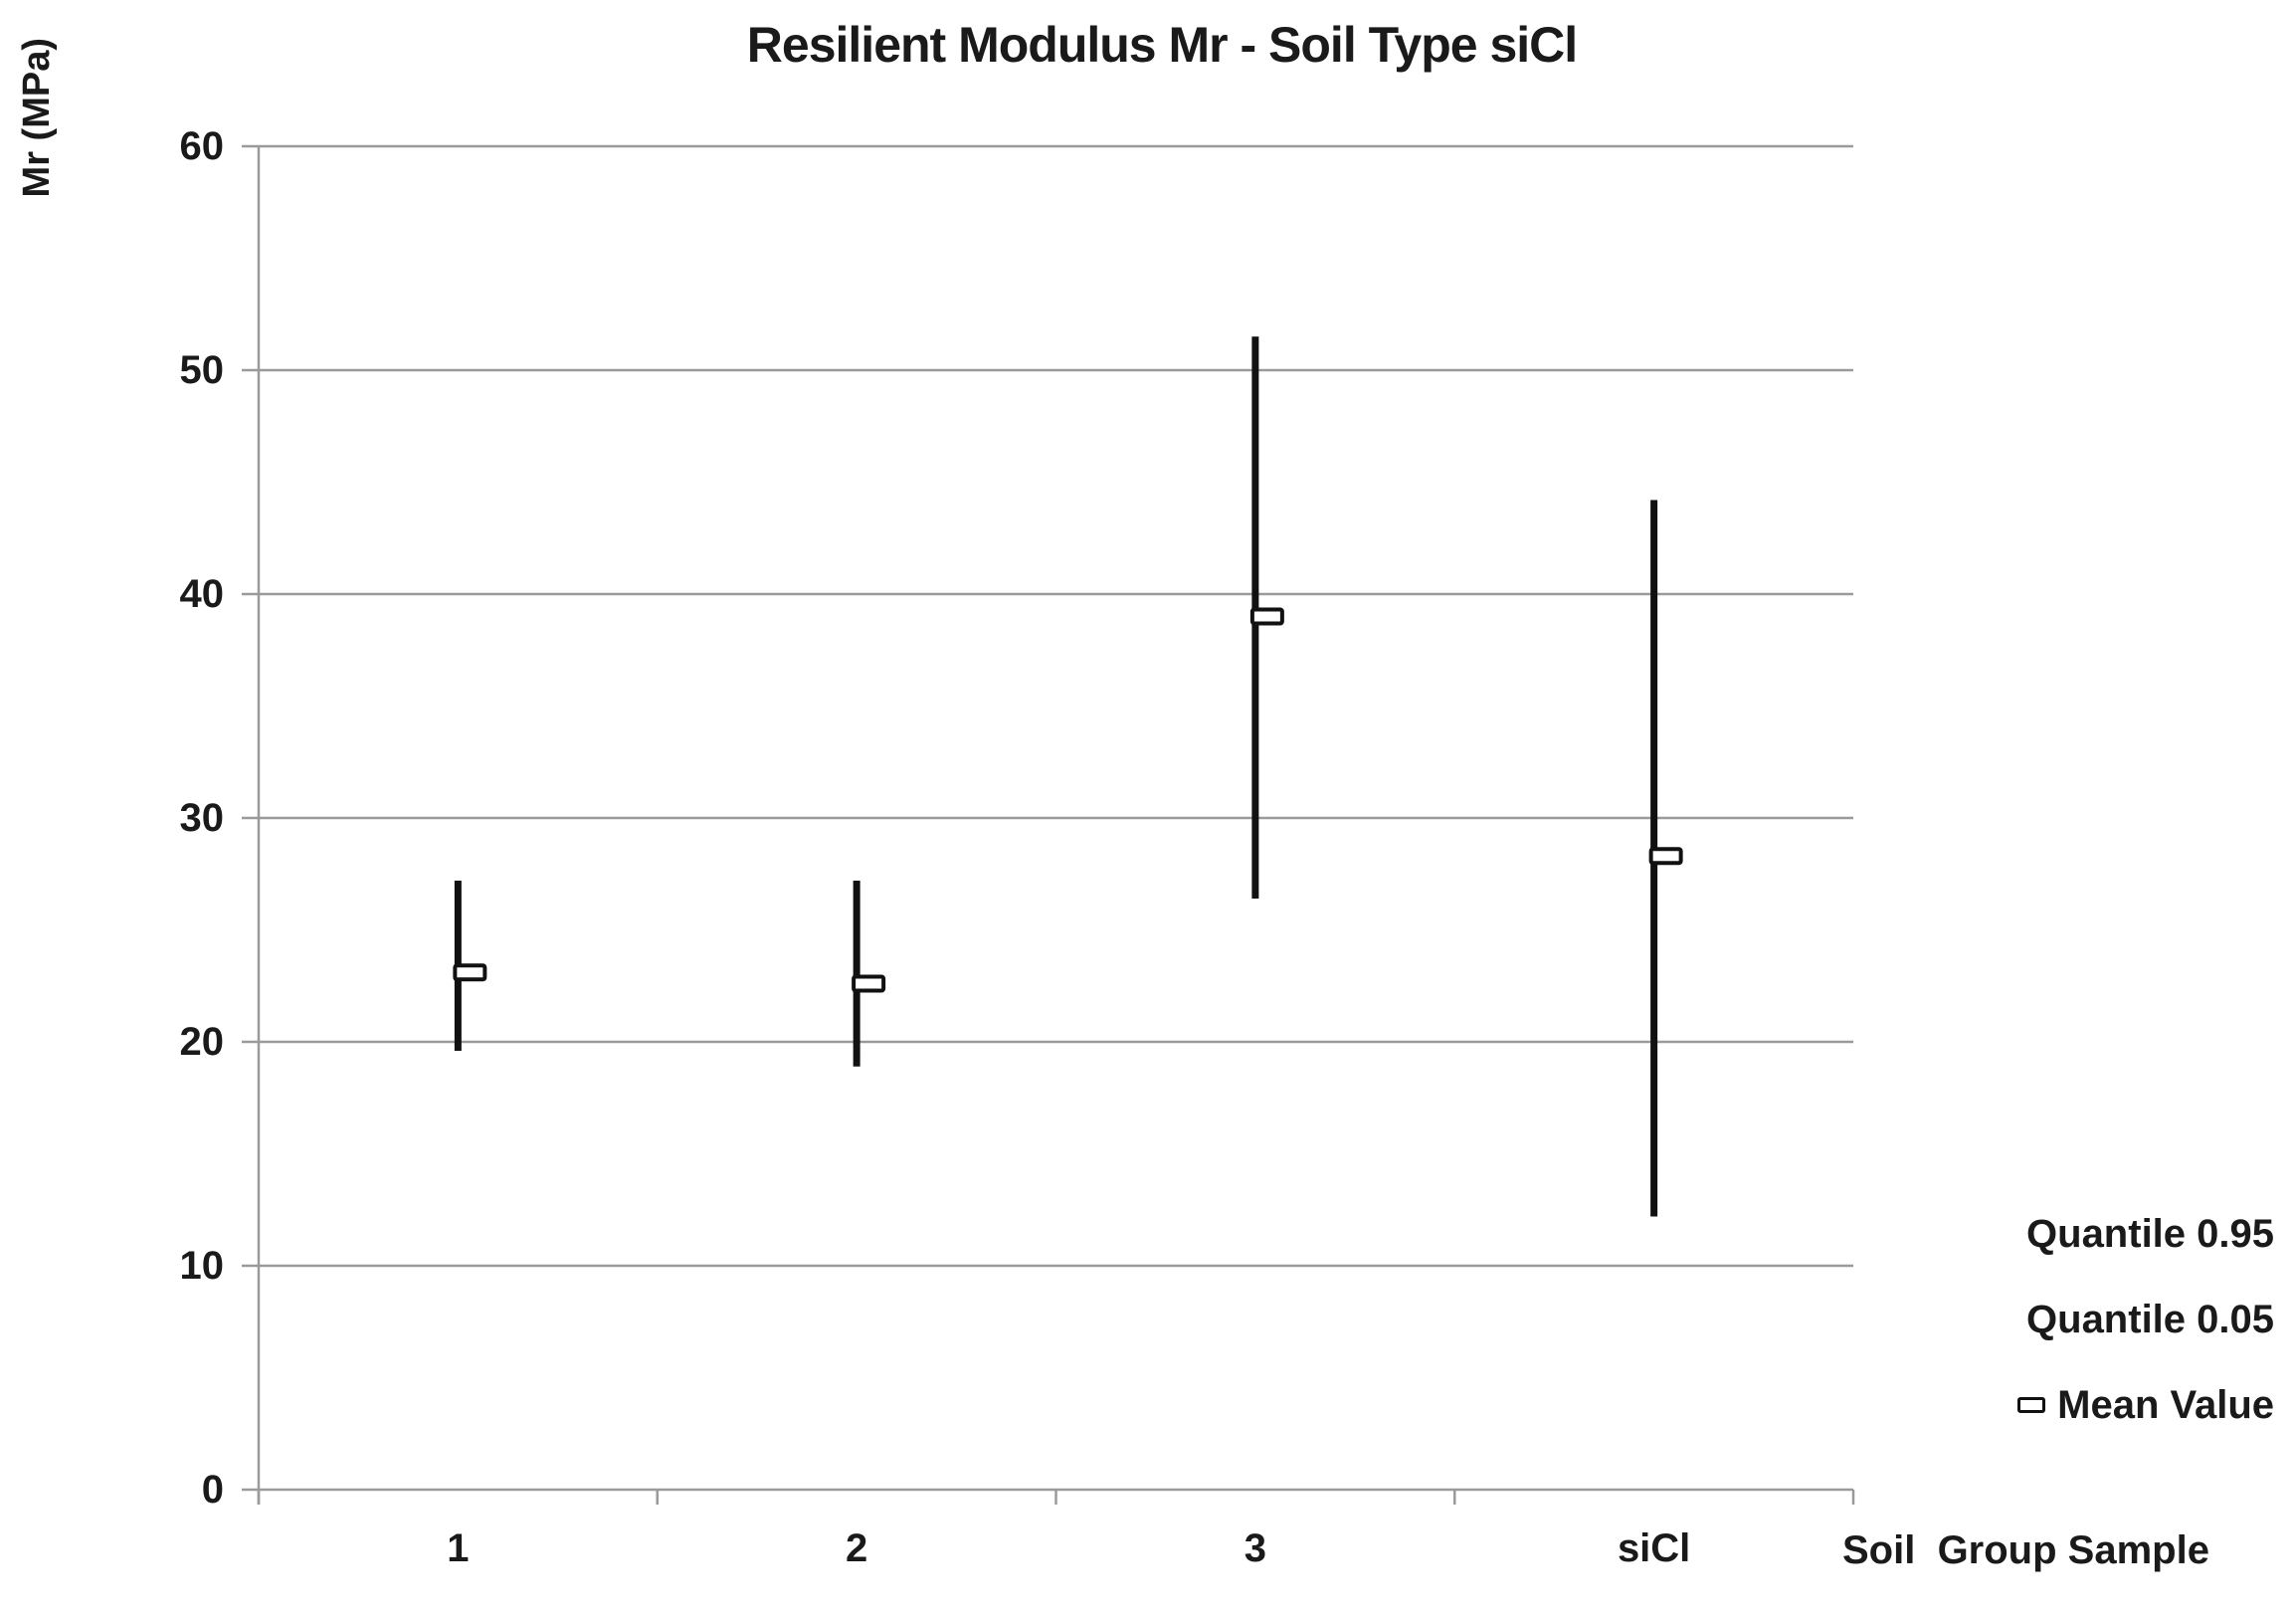 Image resolution: width=2296 pixels, height=1620 pixels. I want to click on legend-item-quantile-005: Quantile 0.05, so click(2150, 1319).